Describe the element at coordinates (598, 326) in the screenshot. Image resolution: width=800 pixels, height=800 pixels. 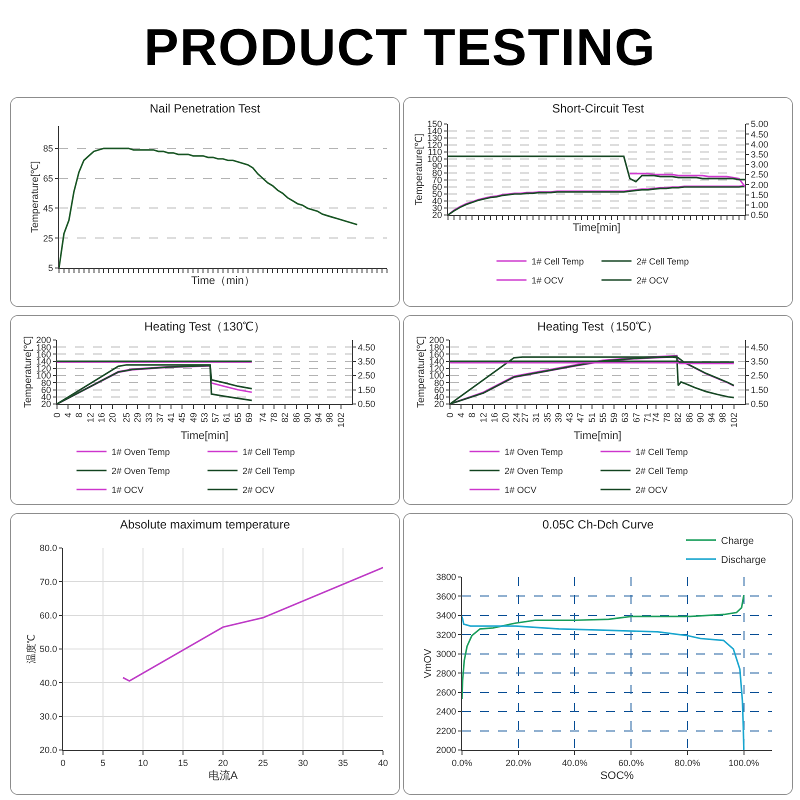
I see `chart-title: Heating Test（150℃）` at that location.